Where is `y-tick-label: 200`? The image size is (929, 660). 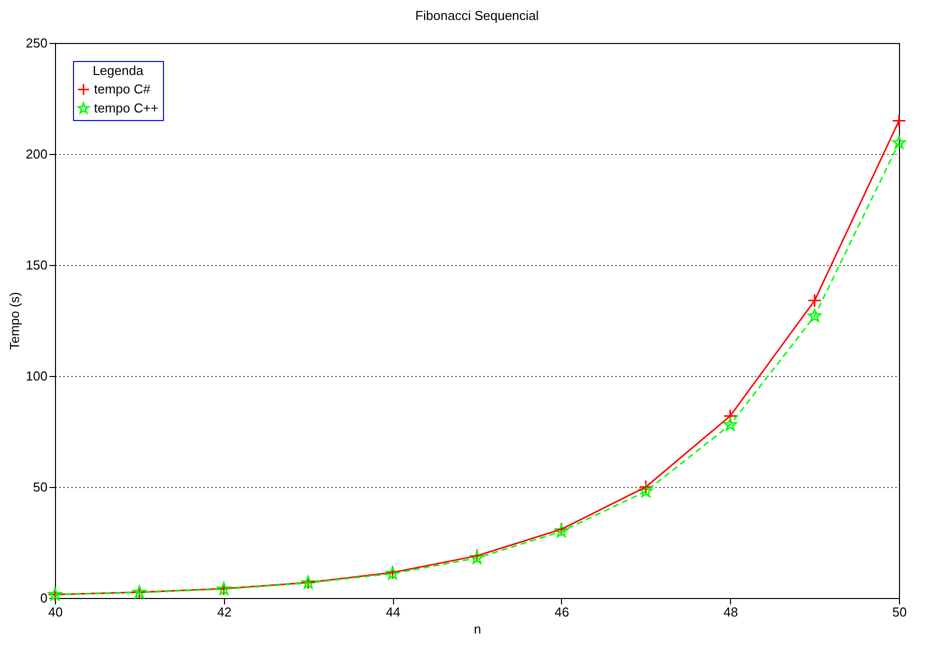
y-tick-label: 200 is located at coordinates (37, 154).